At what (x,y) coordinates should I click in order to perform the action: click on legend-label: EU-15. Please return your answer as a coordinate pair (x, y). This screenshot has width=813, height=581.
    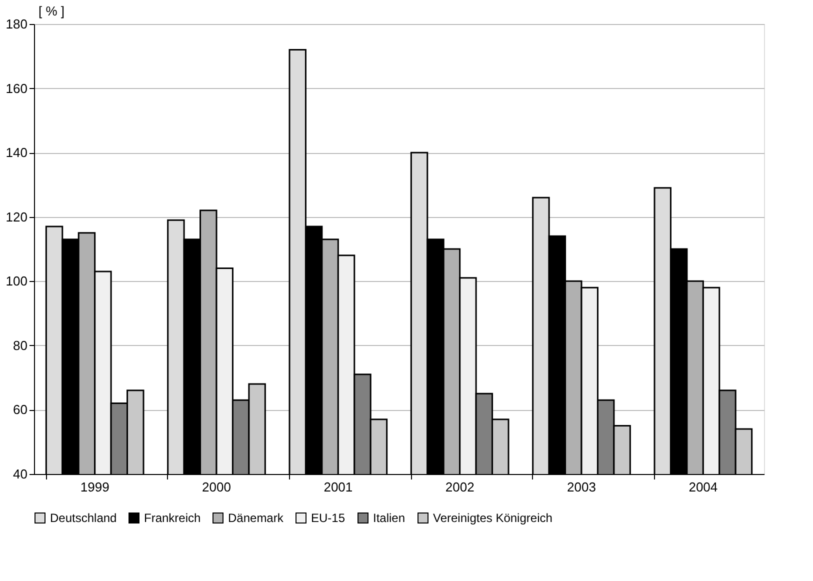
    Looking at the image, I should click on (328, 518).